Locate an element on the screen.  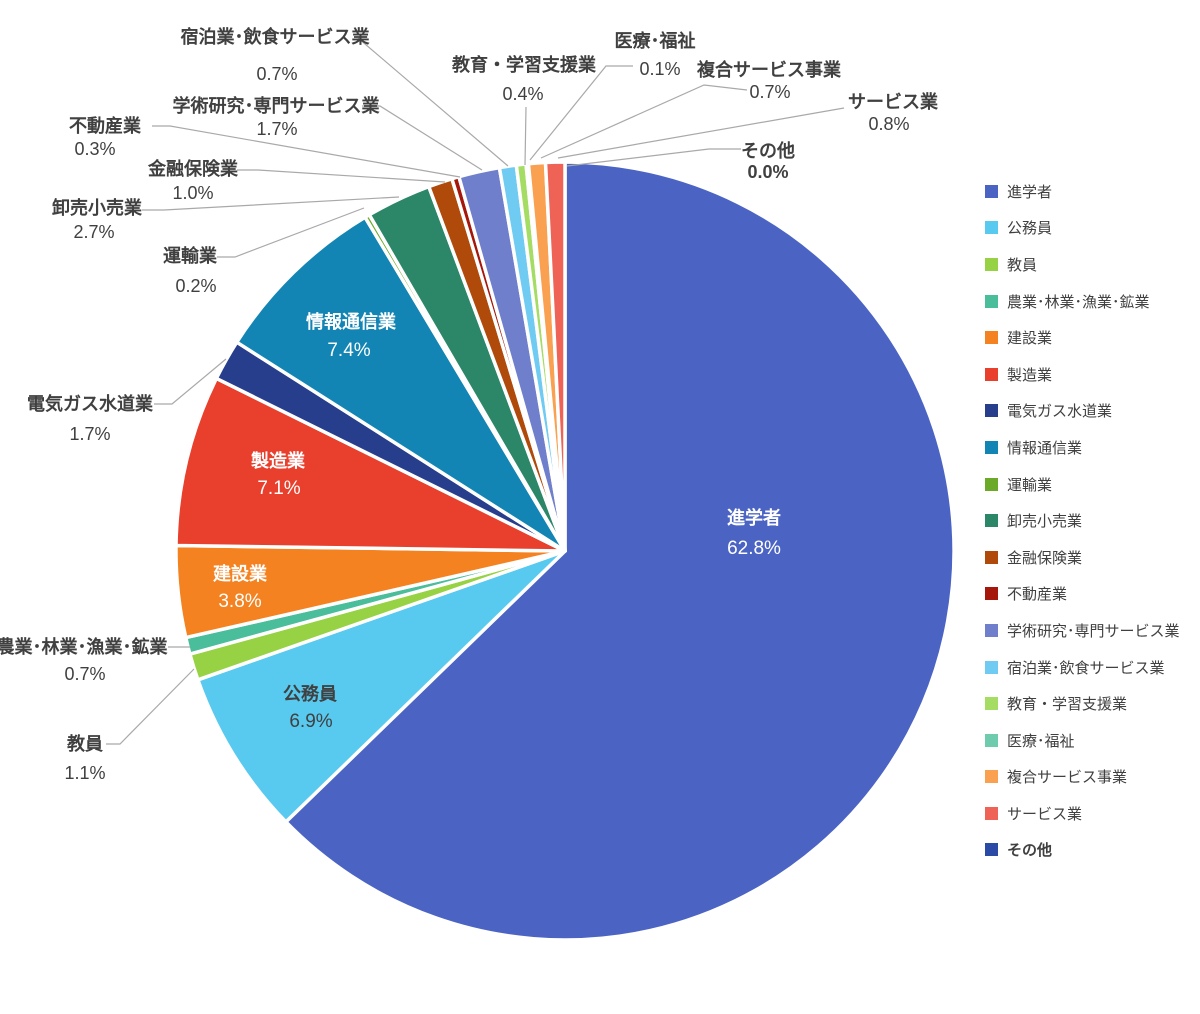
legend-label-wholesale-retail: 卸売小売業 is located at coordinates (1045, 522).